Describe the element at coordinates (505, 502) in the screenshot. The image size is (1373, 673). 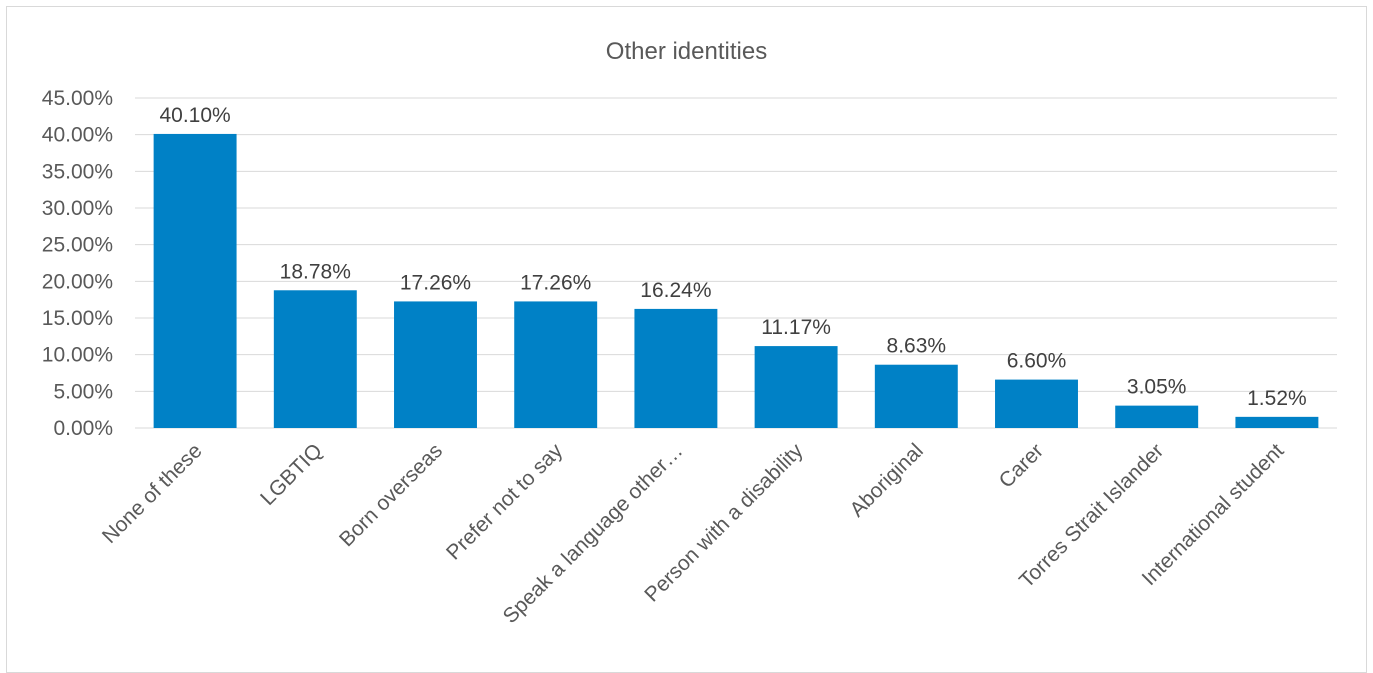
I see `x-tick-label: Prefer not to say` at that location.